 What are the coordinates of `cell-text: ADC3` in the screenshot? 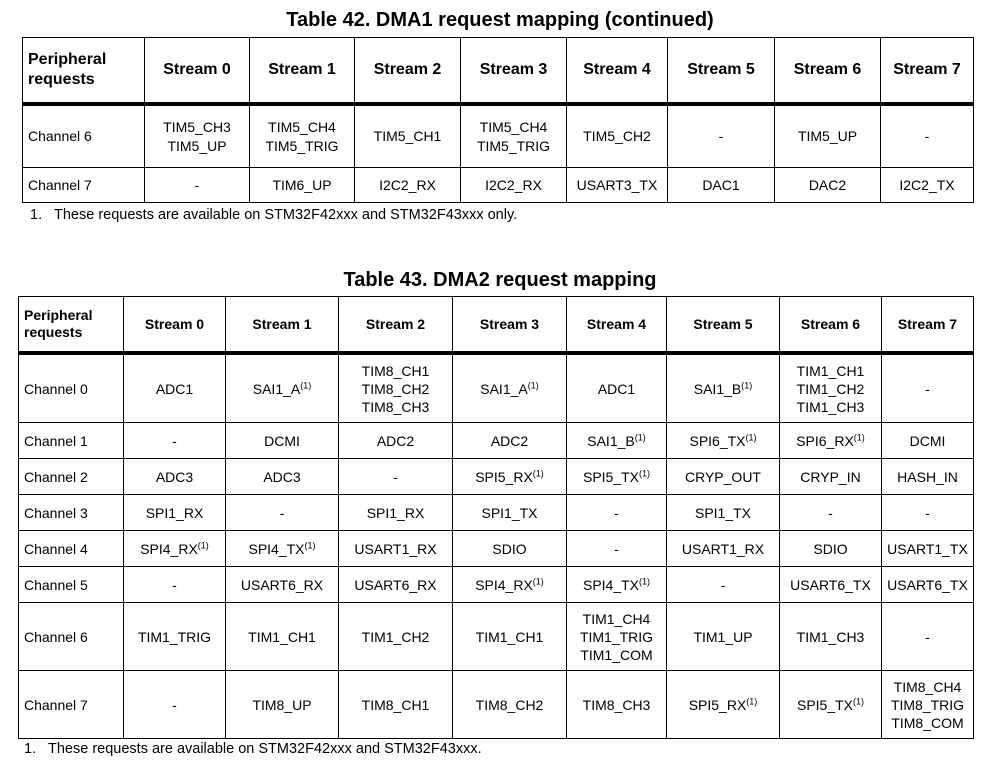 It's located at (282, 477).